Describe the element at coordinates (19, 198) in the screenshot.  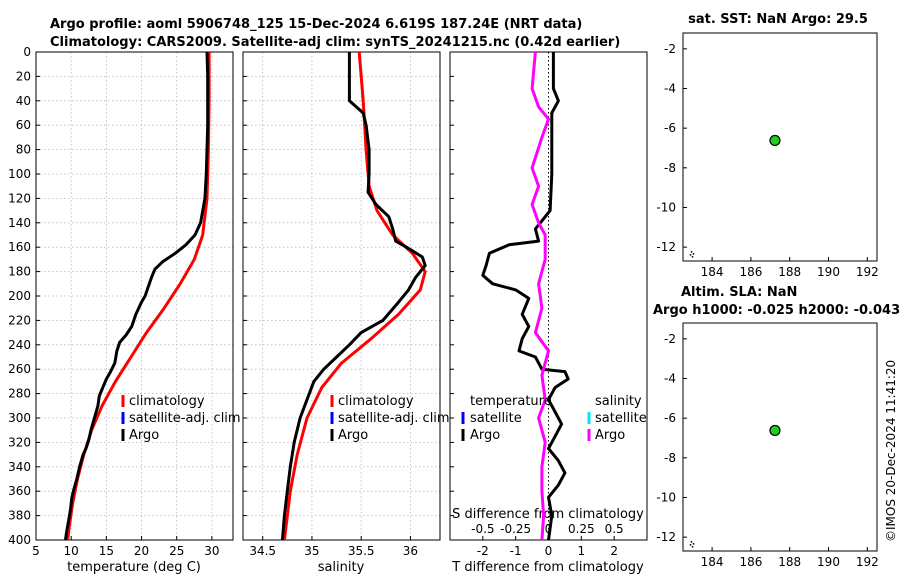
I see `depth-tick-label: 120` at that location.